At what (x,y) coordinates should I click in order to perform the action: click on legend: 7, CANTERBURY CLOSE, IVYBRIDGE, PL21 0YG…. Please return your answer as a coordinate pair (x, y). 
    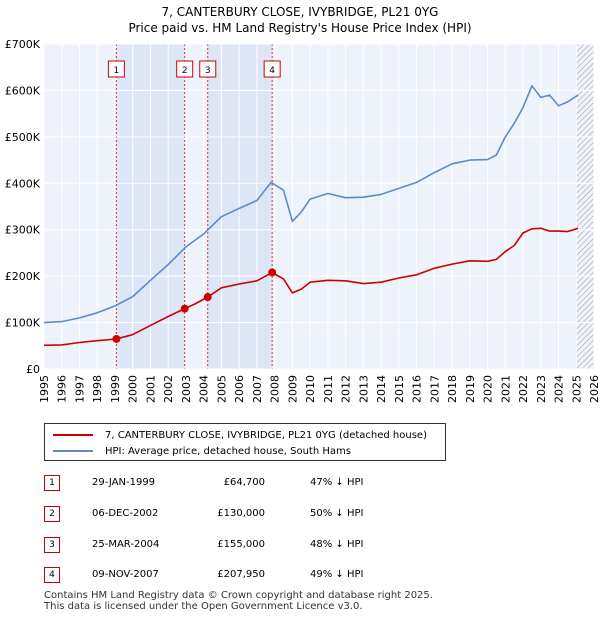
    Looking at the image, I should click on (245, 442).